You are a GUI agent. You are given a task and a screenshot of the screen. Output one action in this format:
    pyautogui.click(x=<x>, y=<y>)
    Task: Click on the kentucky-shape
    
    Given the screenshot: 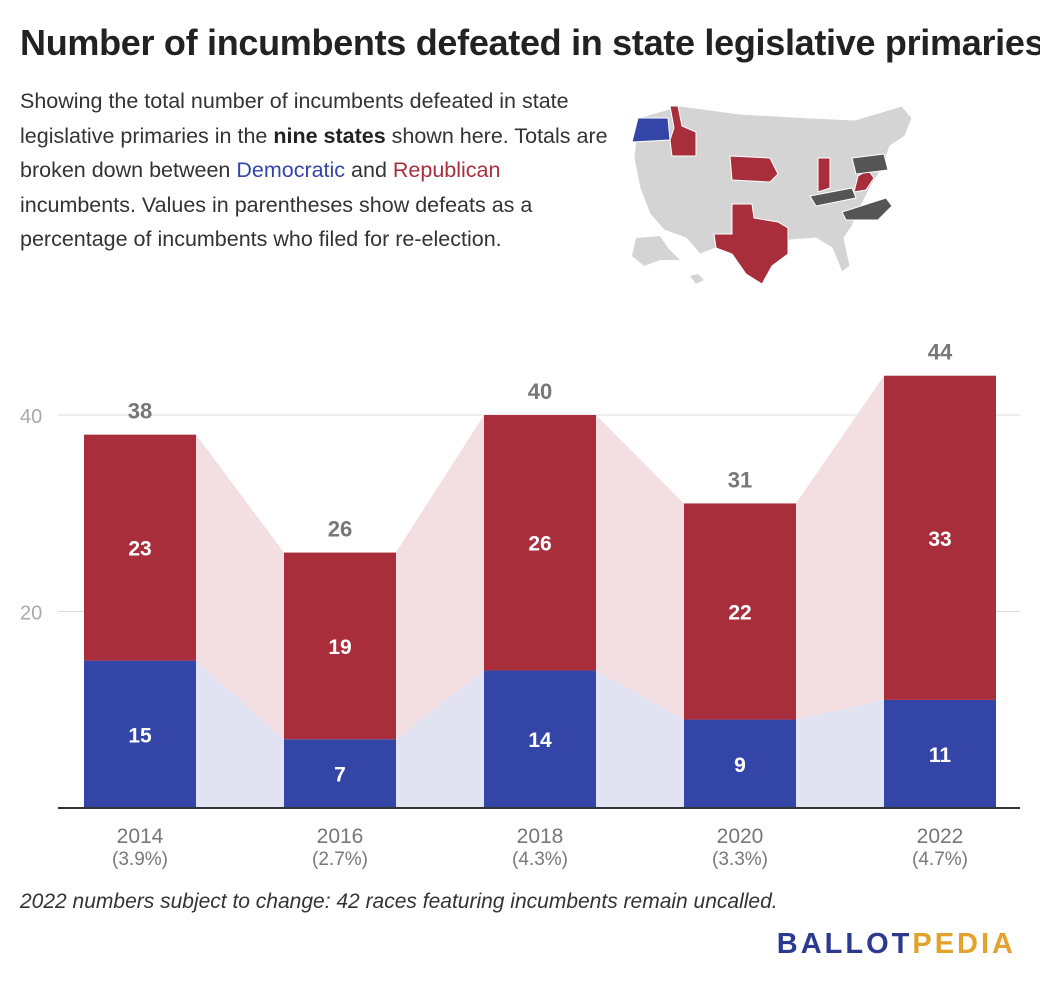 What is the action you would take?
    pyautogui.click(x=833, y=197)
    